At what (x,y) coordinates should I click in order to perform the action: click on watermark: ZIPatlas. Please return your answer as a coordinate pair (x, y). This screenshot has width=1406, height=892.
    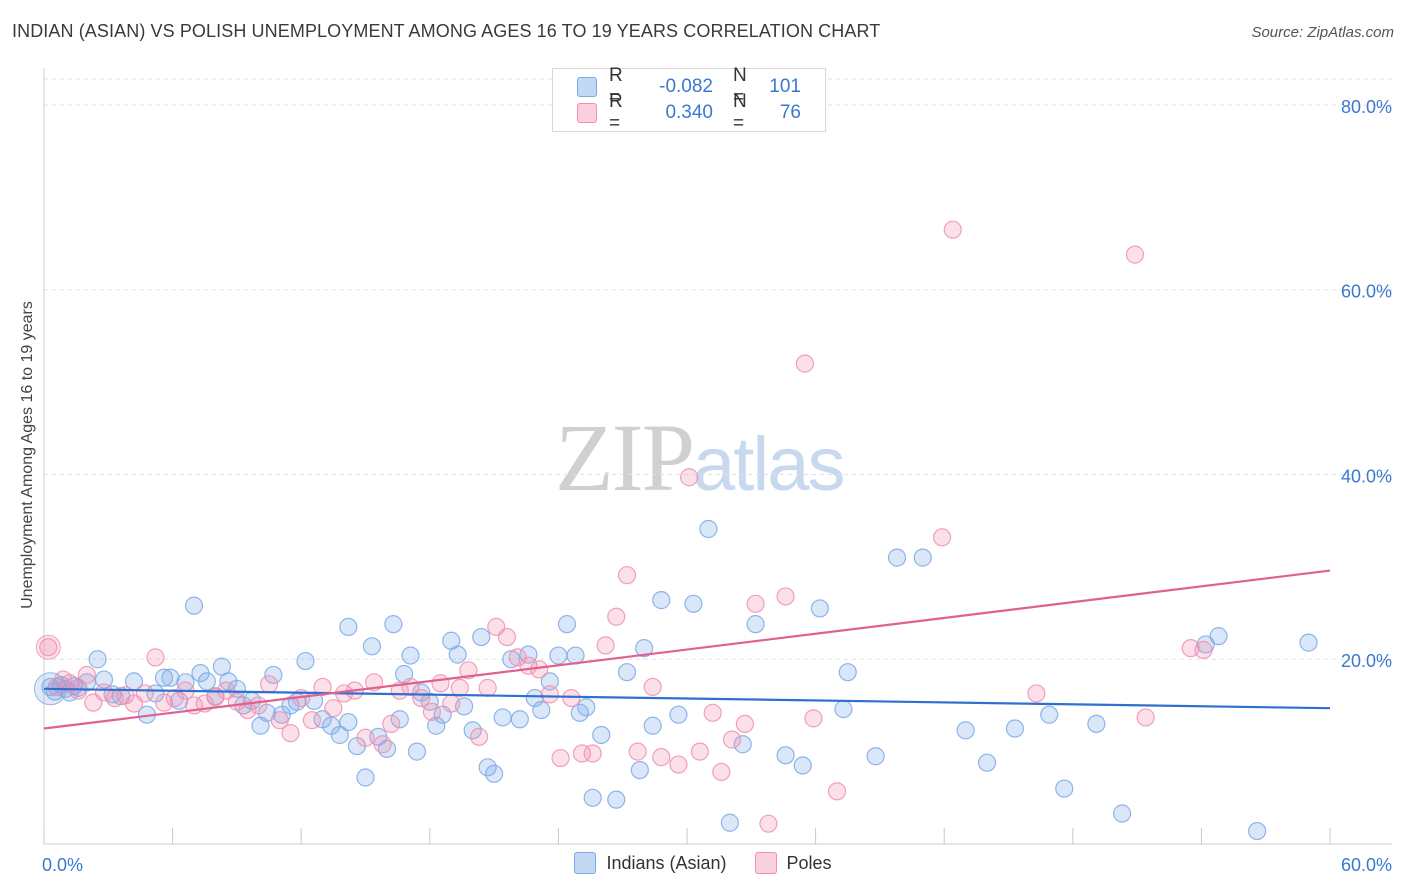
    Looking at the image, I should click on (700, 457).